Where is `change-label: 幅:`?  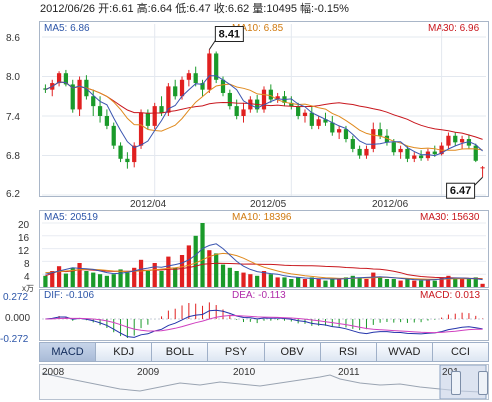
change-label: 幅: is located at coordinates (307, 9).